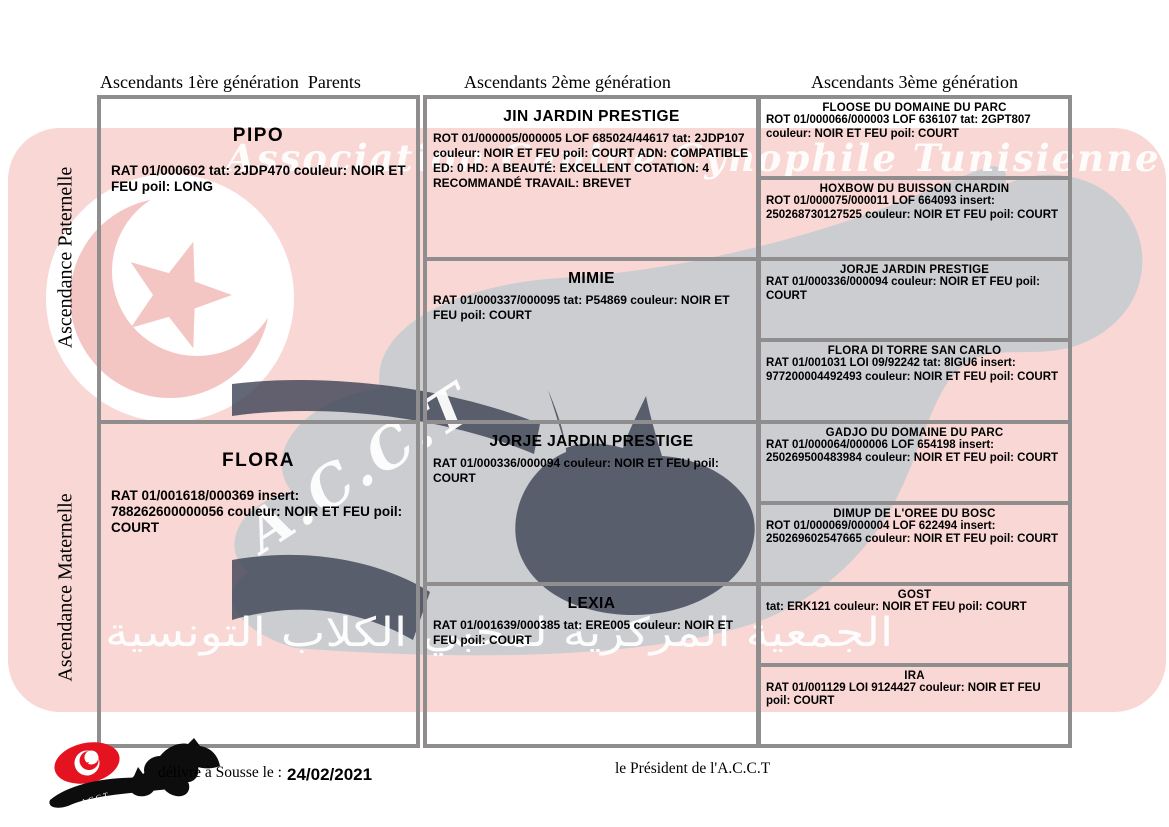  What do you see at coordinates (170, 298) in the screenshot?
I see `tunisia-crescent-star-icon` at bounding box center [170, 298].